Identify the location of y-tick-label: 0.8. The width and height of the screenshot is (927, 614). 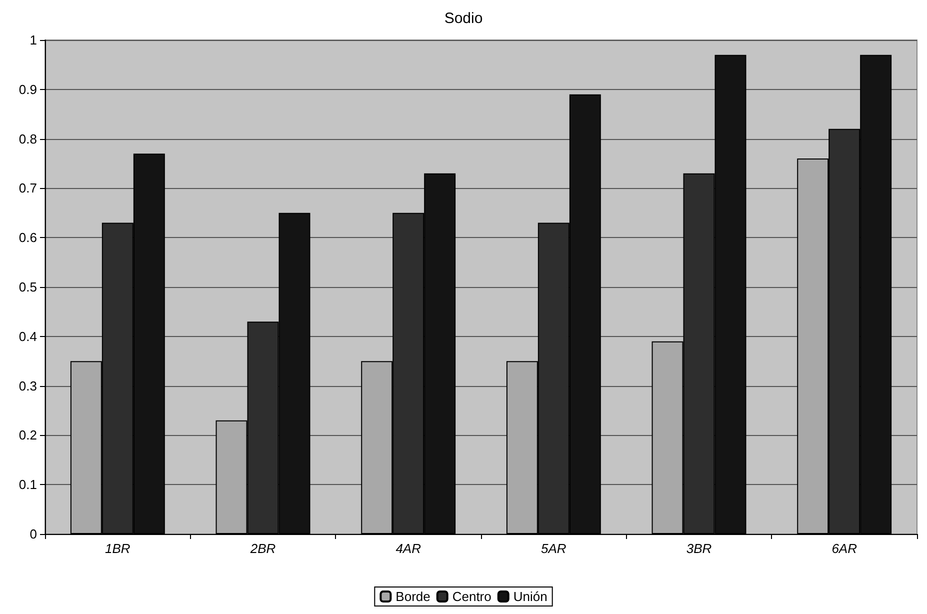
(27, 138).